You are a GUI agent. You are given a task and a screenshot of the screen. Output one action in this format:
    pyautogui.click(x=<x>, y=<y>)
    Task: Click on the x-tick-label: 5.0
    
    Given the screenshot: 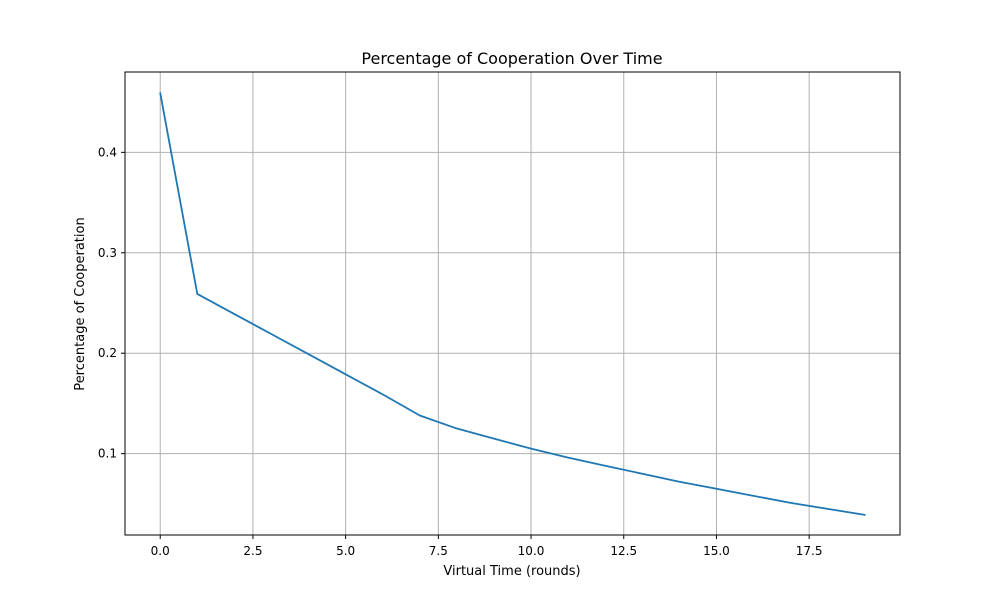 What is the action you would take?
    pyautogui.click(x=345, y=551)
    